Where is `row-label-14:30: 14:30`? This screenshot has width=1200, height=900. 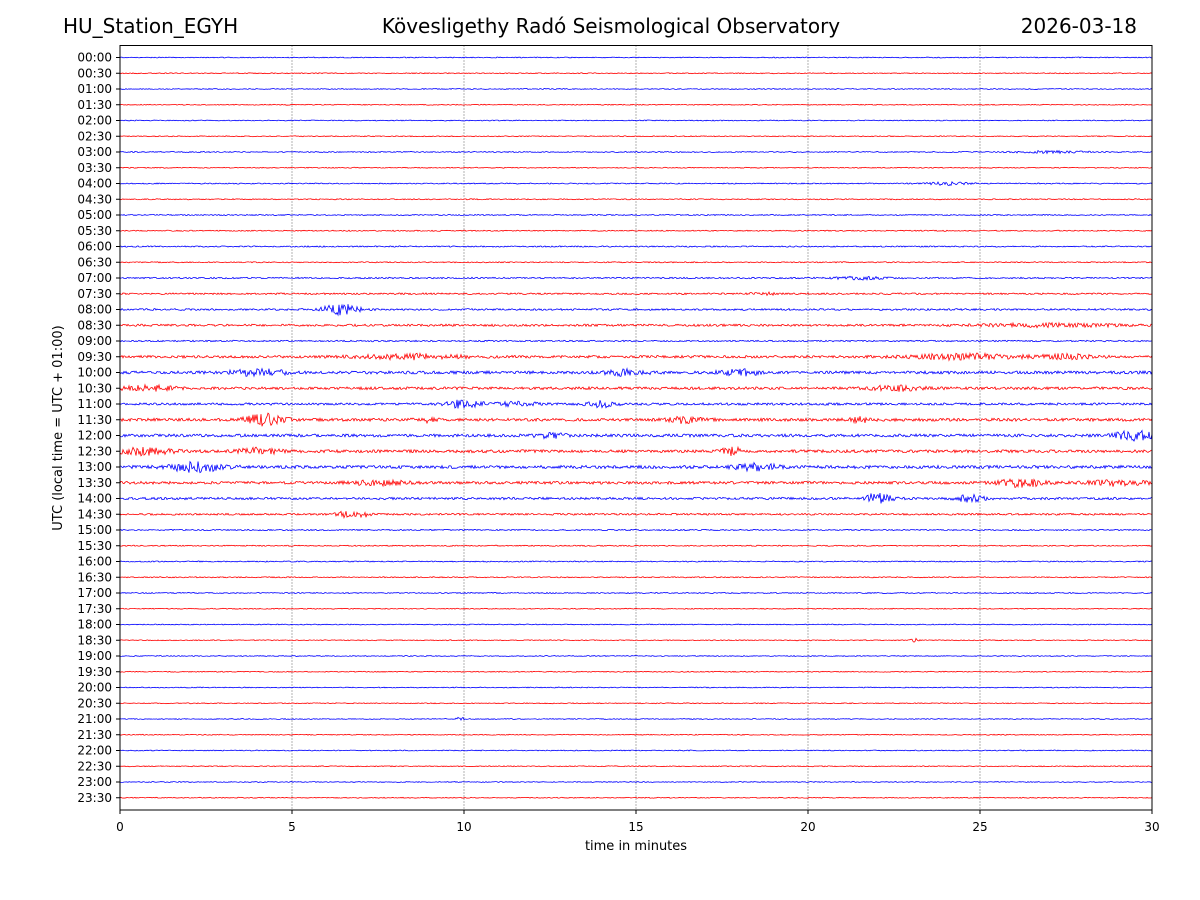
row-label-14:30: 14:30 is located at coordinates (94, 514).